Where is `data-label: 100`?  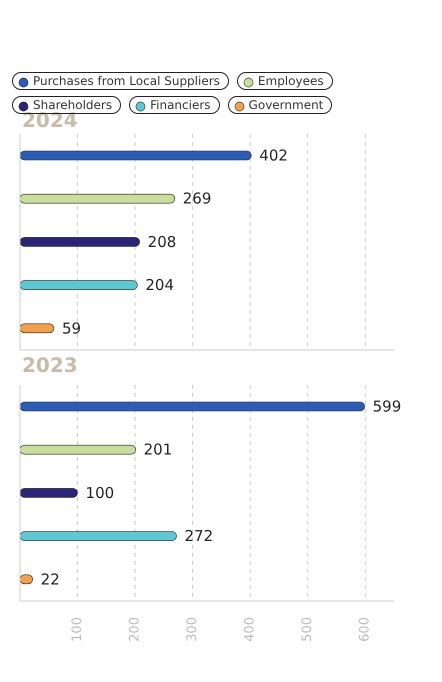 data-label: 100 is located at coordinates (100, 493).